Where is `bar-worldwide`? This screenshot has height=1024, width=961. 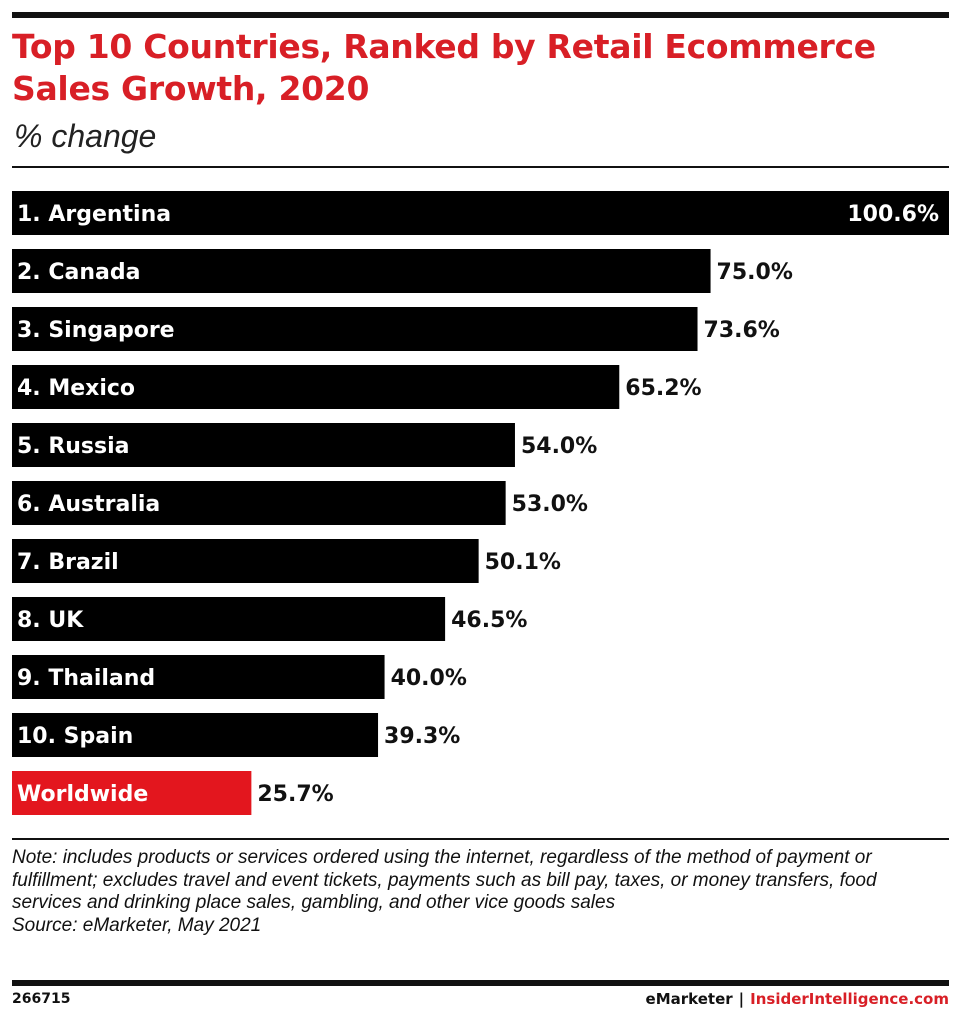
bar-worldwide is located at coordinates (132, 793).